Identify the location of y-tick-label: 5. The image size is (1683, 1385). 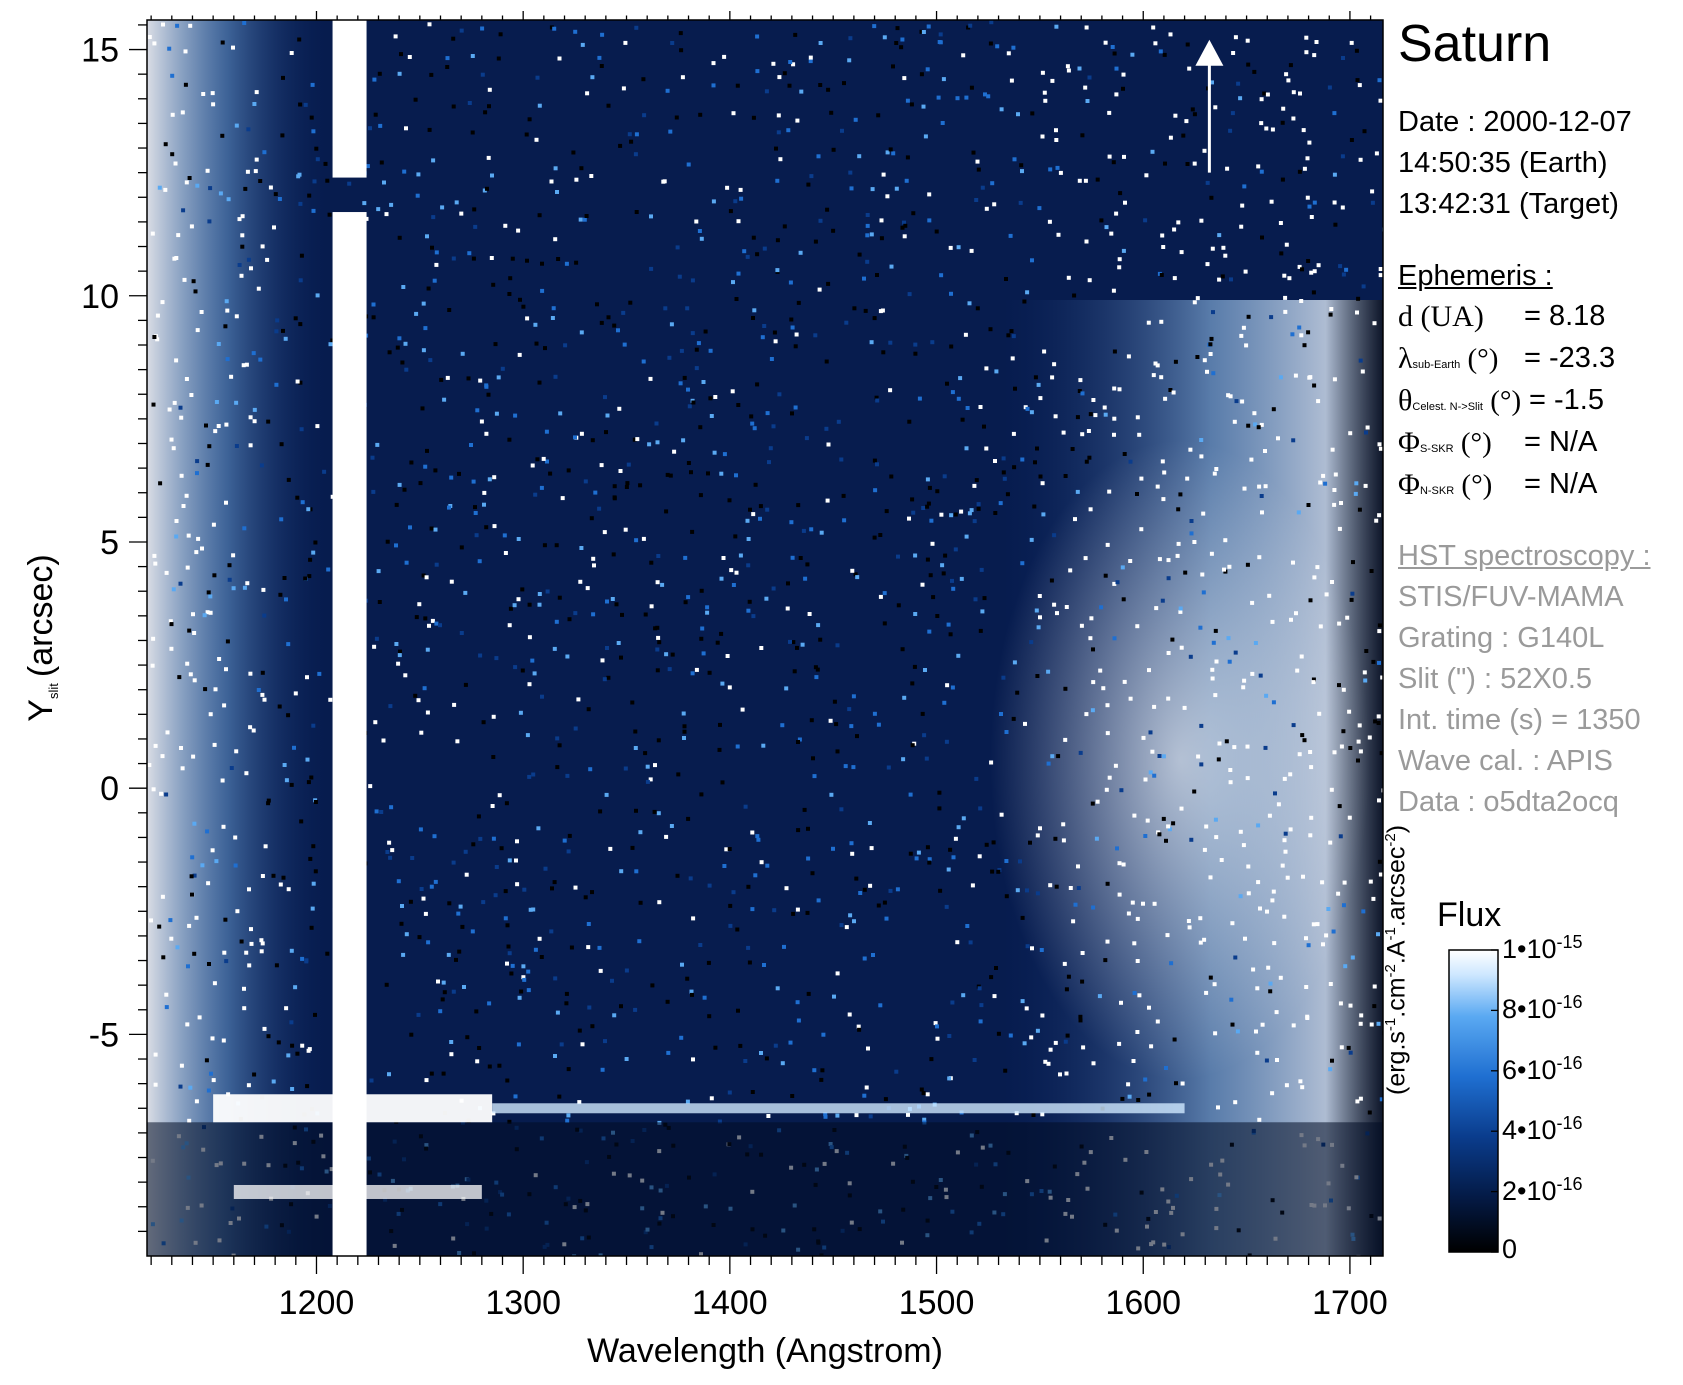
(109, 543).